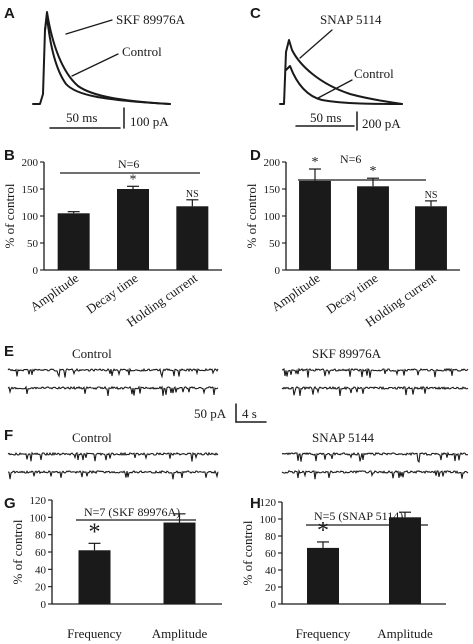  Describe the element at coordinates (38, 501) in the screenshot. I see `chart-g-y-tick-label: 120` at that location.